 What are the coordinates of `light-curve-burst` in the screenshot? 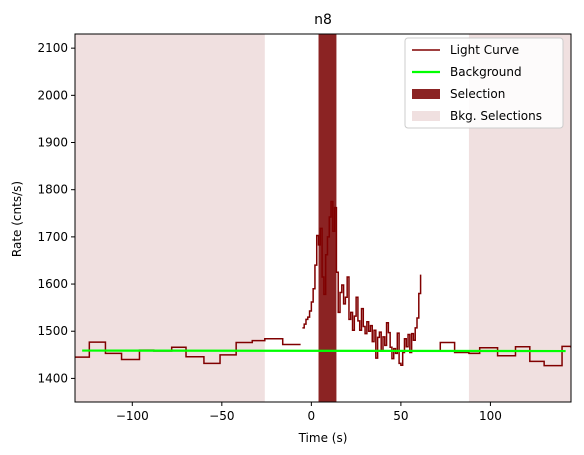 It's located at (362, 283).